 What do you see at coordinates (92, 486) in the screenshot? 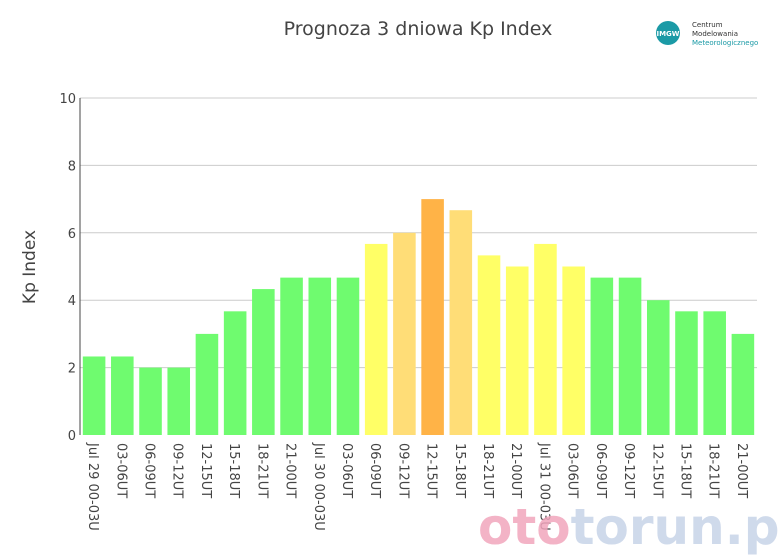
I see `x-tick-label: Jul 29 00-03U` at bounding box center [92, 486].